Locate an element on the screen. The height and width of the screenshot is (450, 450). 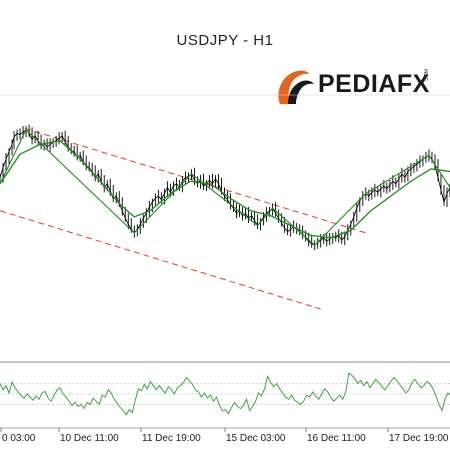
oscillator-plot is located at coordinates (225, 394).